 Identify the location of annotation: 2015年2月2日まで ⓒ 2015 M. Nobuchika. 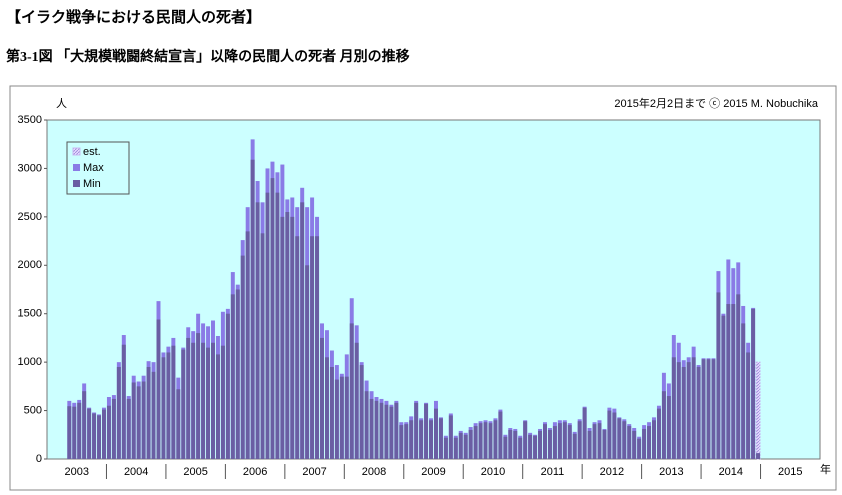
(716, 103).